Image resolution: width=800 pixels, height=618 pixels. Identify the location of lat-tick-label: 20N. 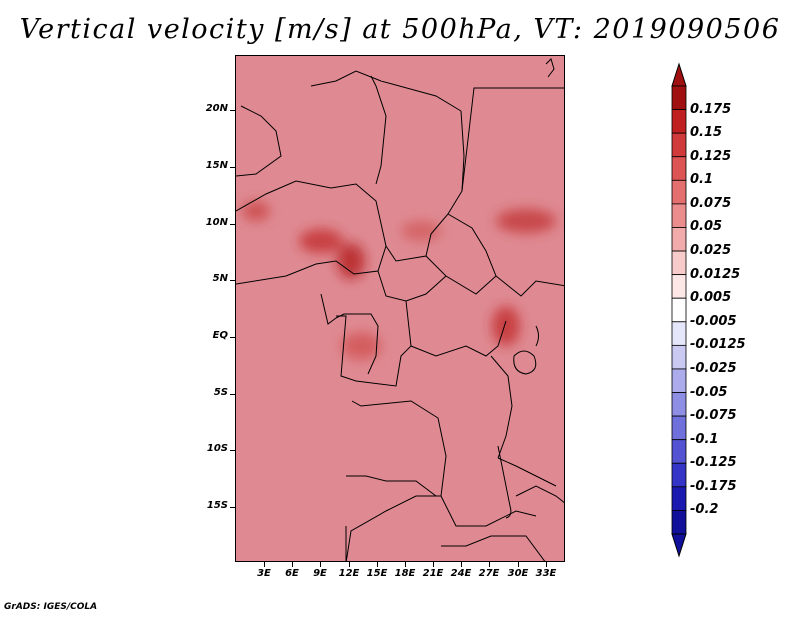
(216, 108).